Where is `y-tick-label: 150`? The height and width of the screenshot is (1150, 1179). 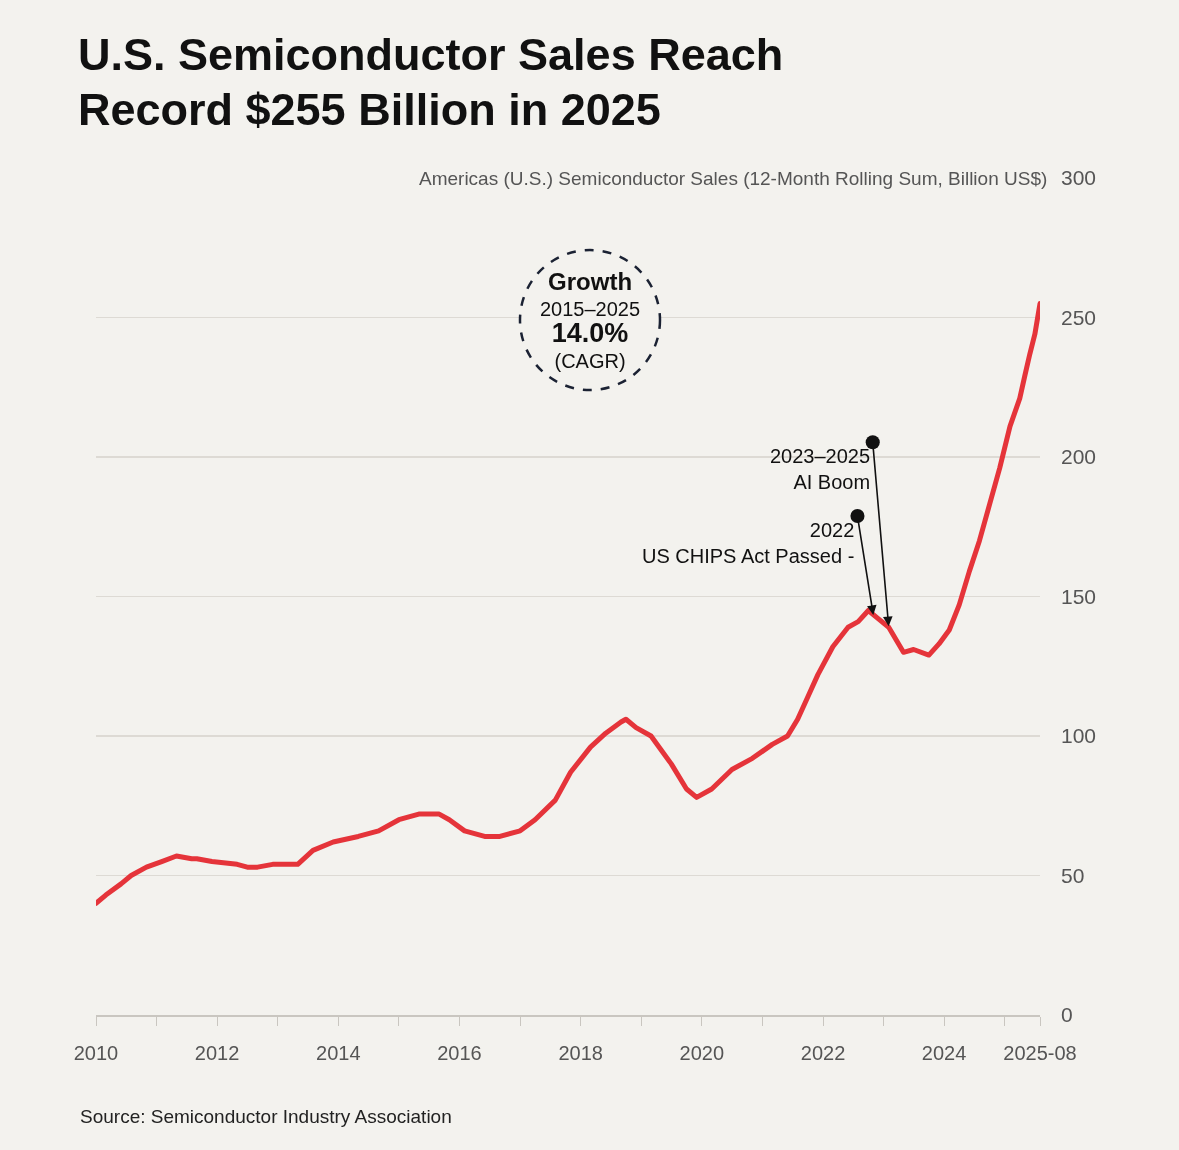
y-tick-label: 150 is located at coordinates (1079, 596).